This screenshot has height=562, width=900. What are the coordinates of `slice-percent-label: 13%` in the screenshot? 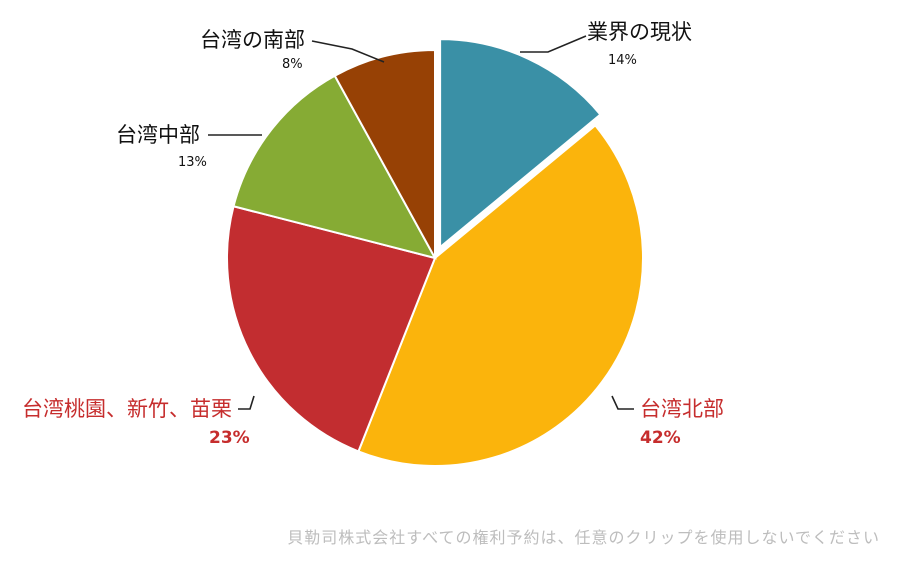 It's located at (192, 162).